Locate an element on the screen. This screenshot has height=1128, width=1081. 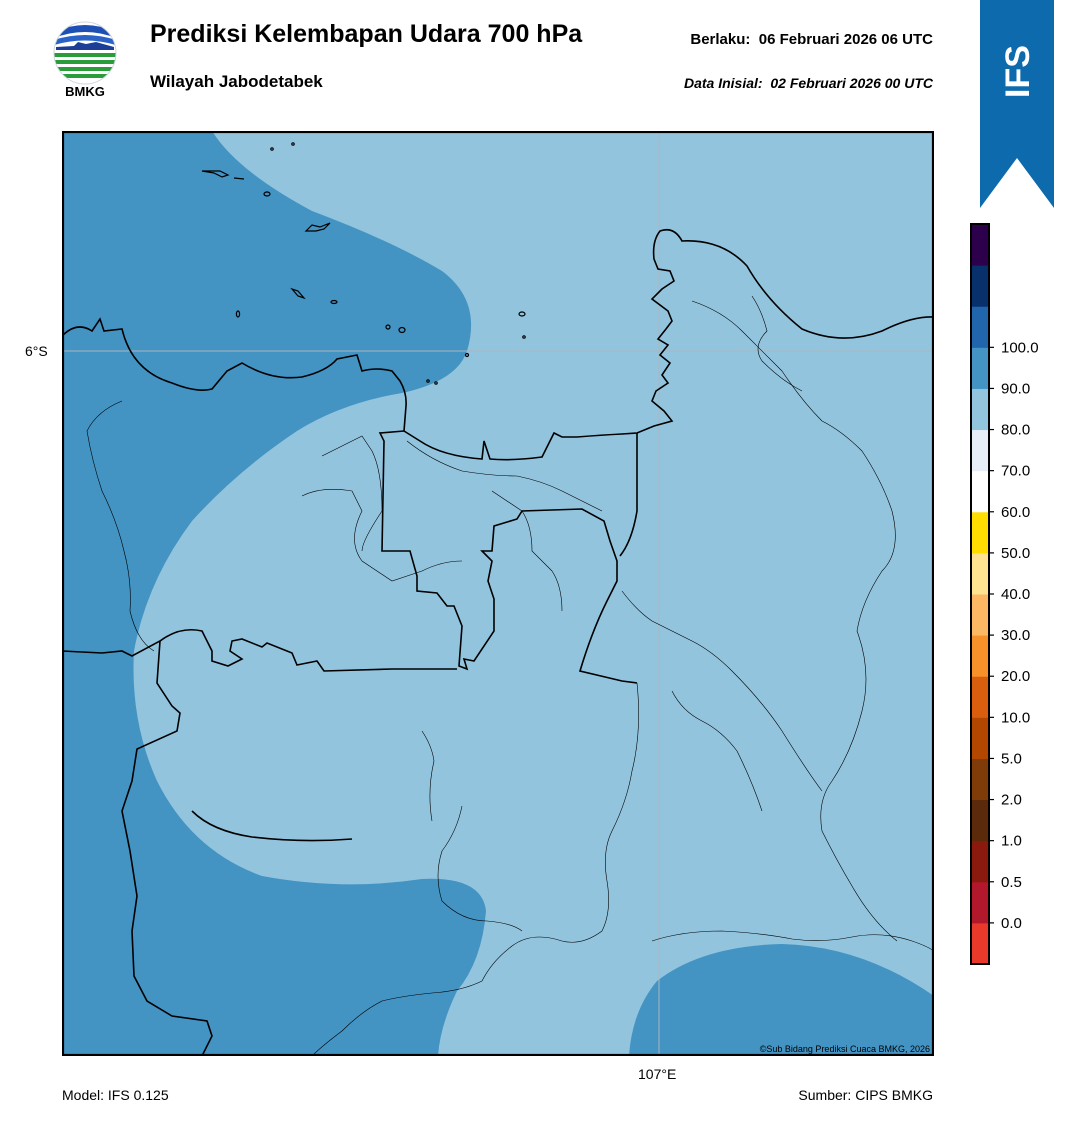
longitude-label: 107°E is located at coordinates (657, 1074).